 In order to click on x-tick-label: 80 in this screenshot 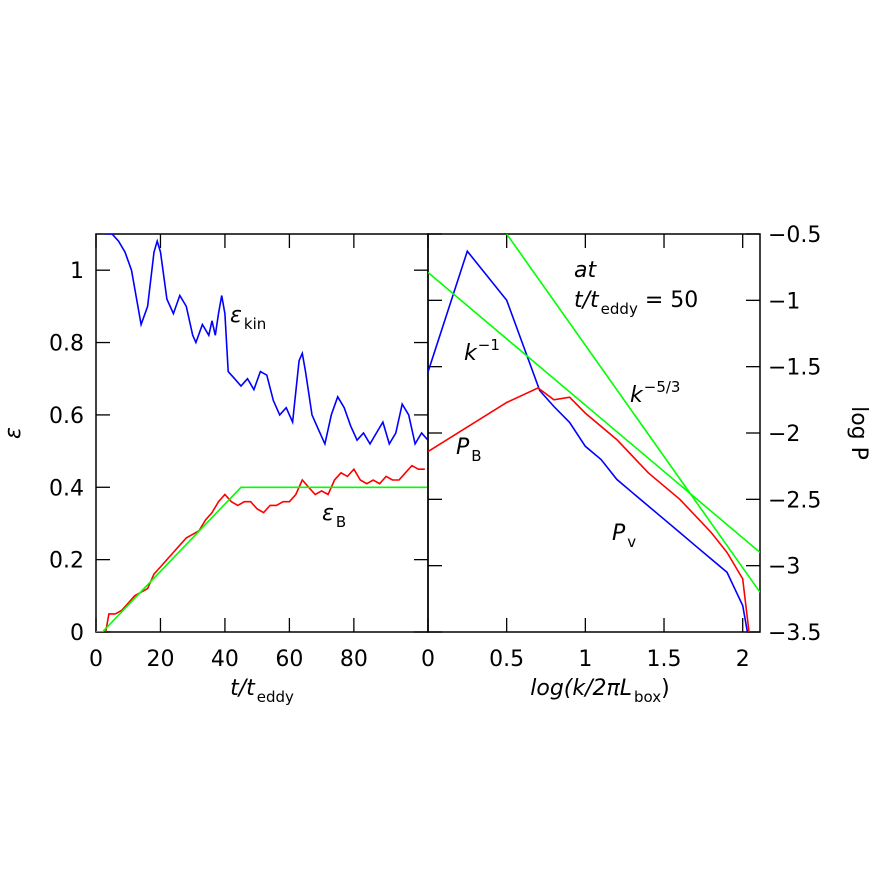, I will do `click(354, 659)`.